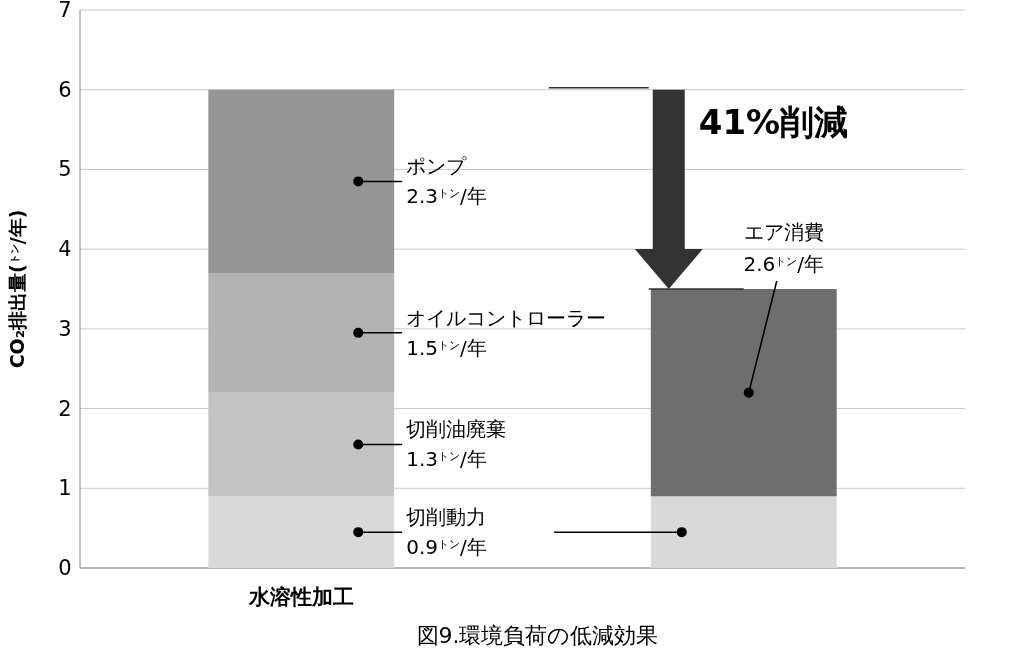 This screenshot has height=654, width=1024. I want to click on series-label: オイルコントローラー, so click(506, 317).